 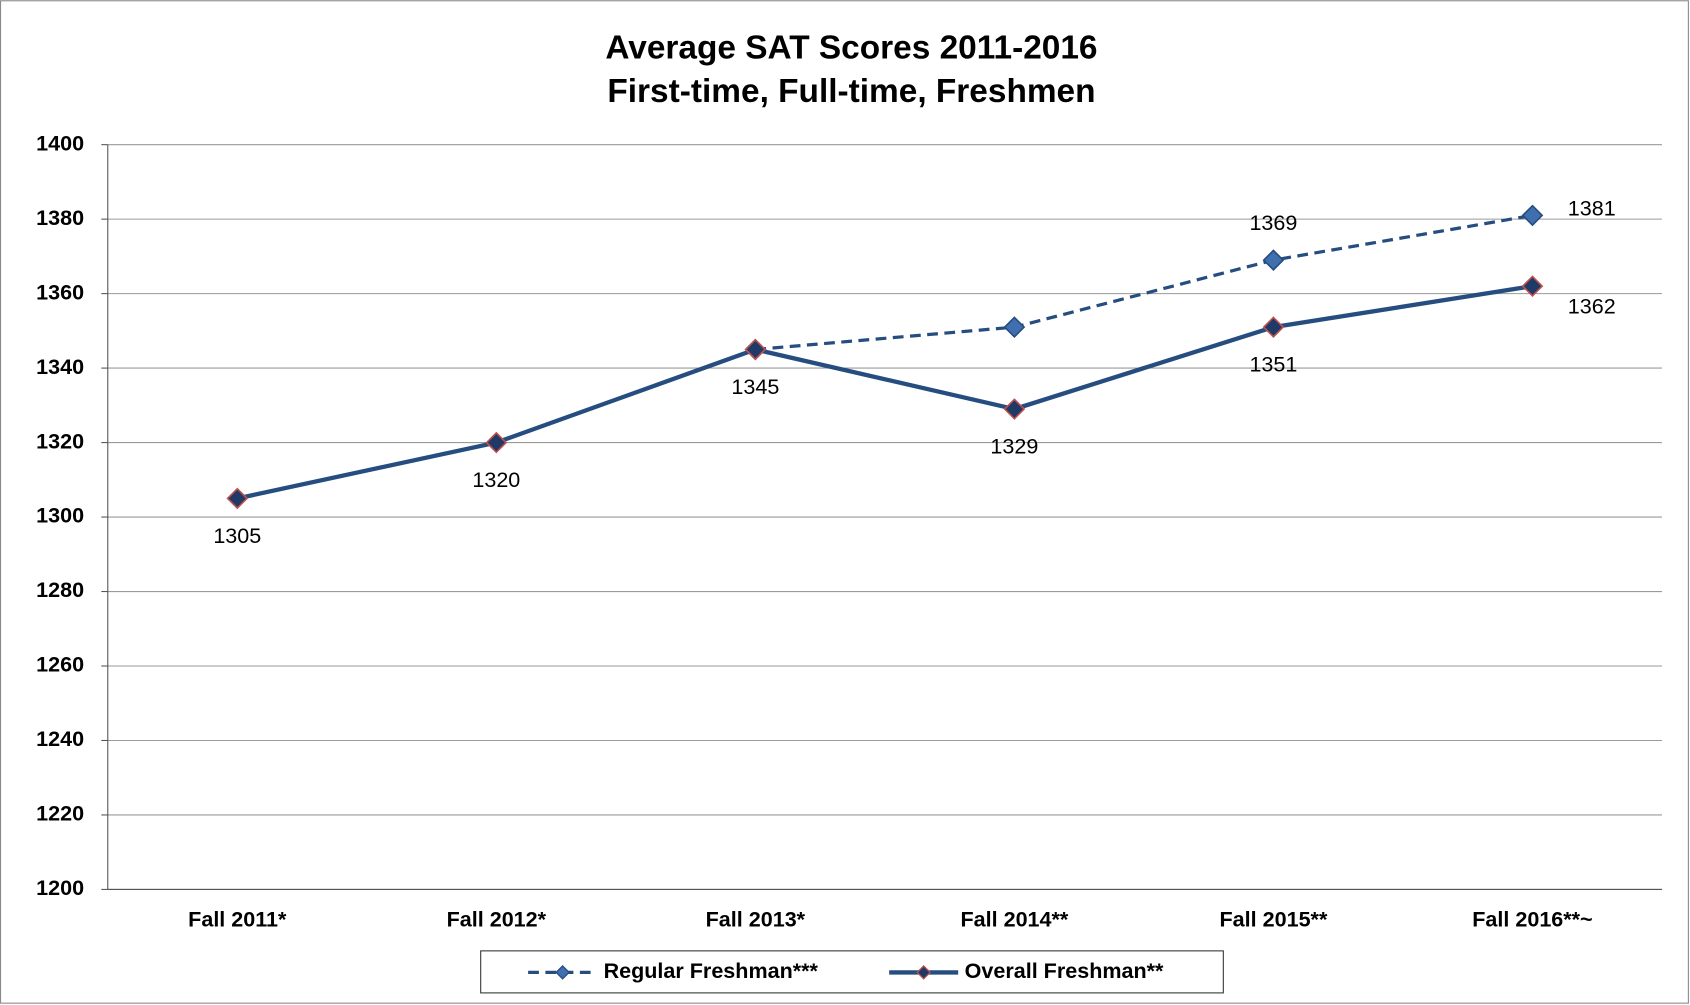 I want to click on chart-title: Average SAT Scores 2011-2016, so click(x=851, y=48).